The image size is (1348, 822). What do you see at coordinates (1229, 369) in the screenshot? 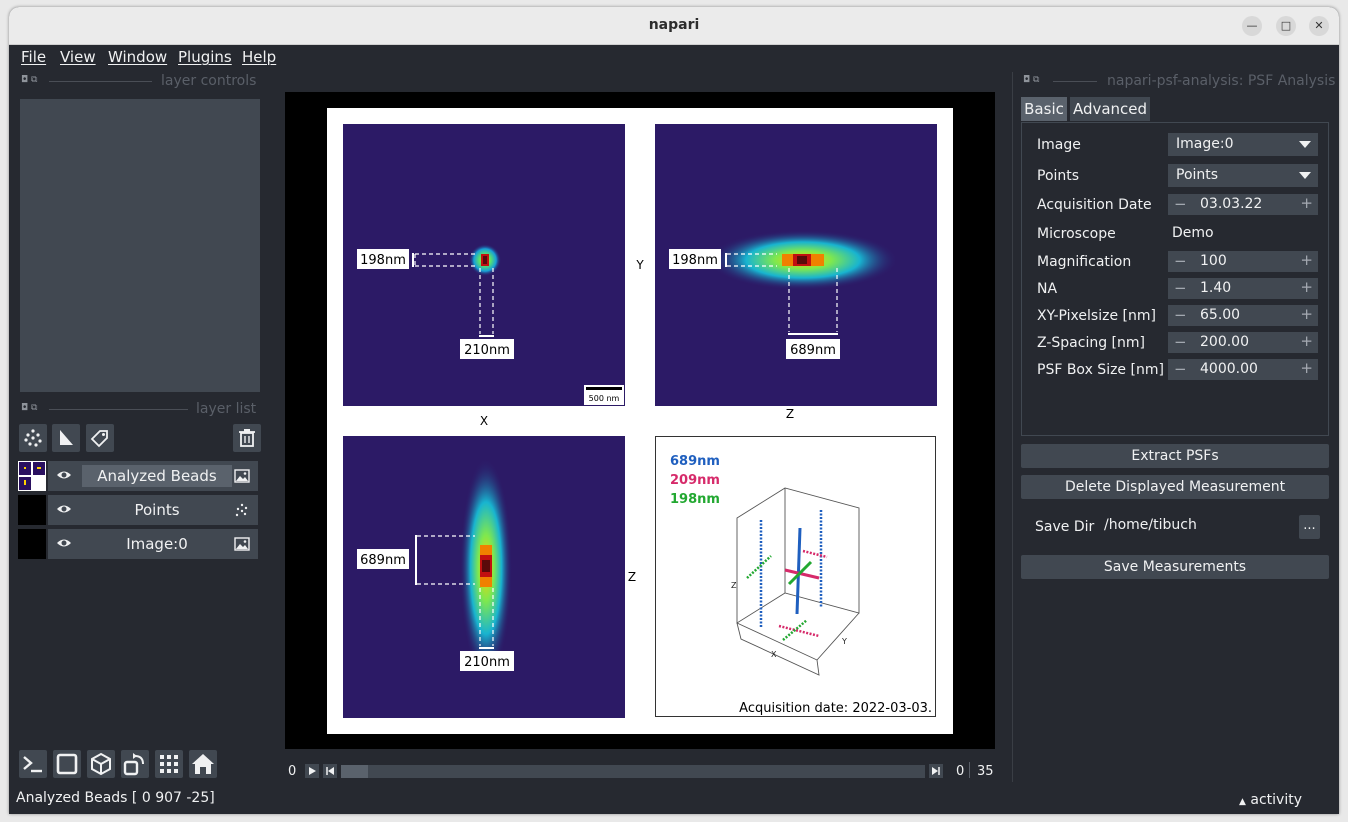
I see `psf-box-size-value: 4000.00` at bounding box center [1229, 369].